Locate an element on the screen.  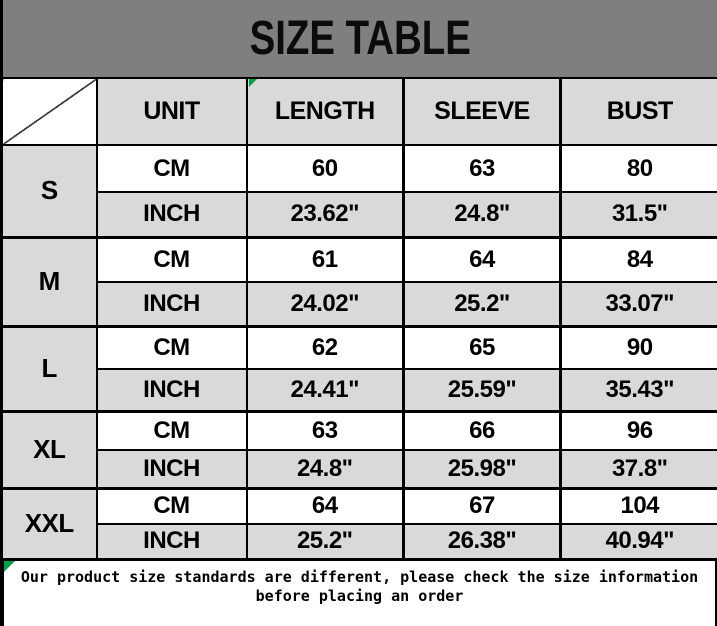
value-cell-bust: 33.07" is located at coordinates (638, 304).